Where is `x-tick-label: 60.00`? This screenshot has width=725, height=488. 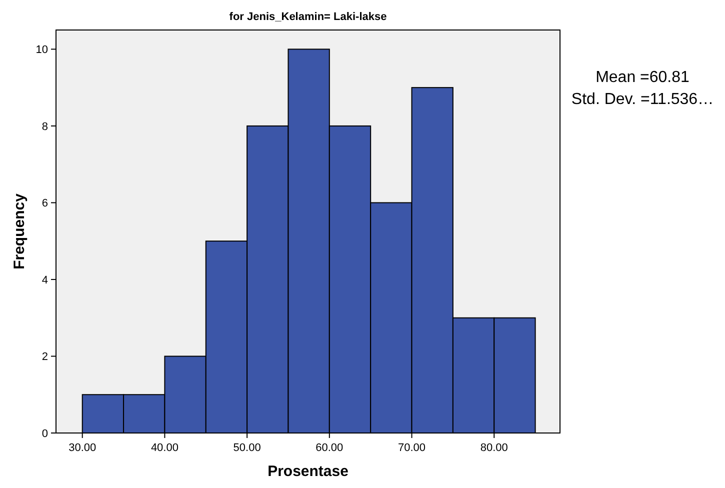
x-tick-label: 60.00 is located at coordinates (330, 448).